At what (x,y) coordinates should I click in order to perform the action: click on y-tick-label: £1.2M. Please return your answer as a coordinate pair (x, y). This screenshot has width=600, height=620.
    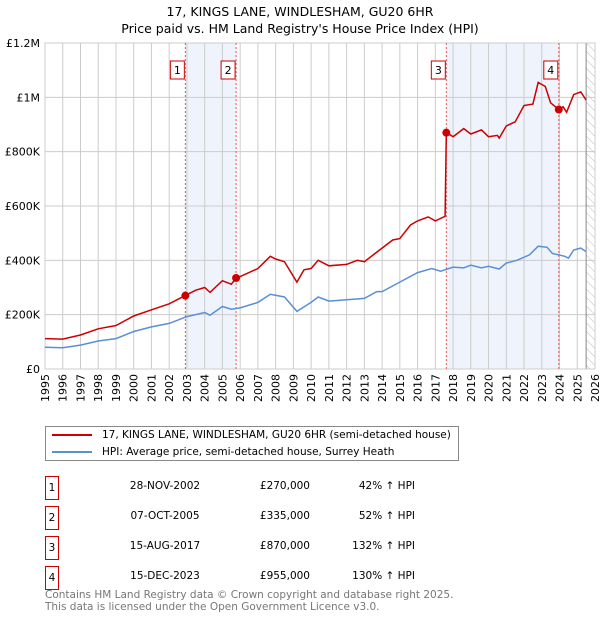
    Looking at the image, I should click on (23, 43).